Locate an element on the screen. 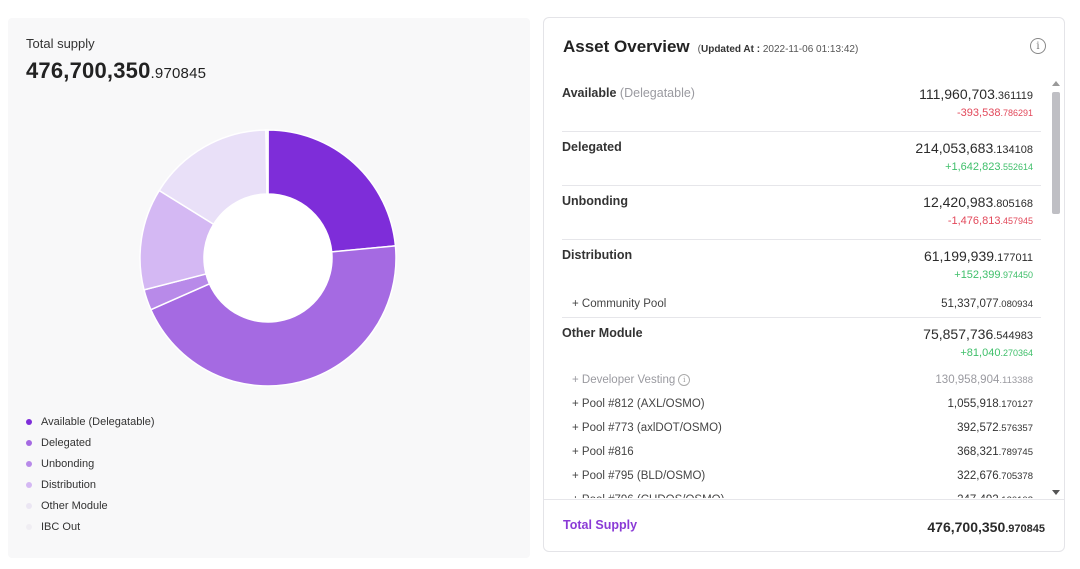 This screenshot has width=1080, height=569. asset-row-name: Delegated is located at coordinates (592, 147).